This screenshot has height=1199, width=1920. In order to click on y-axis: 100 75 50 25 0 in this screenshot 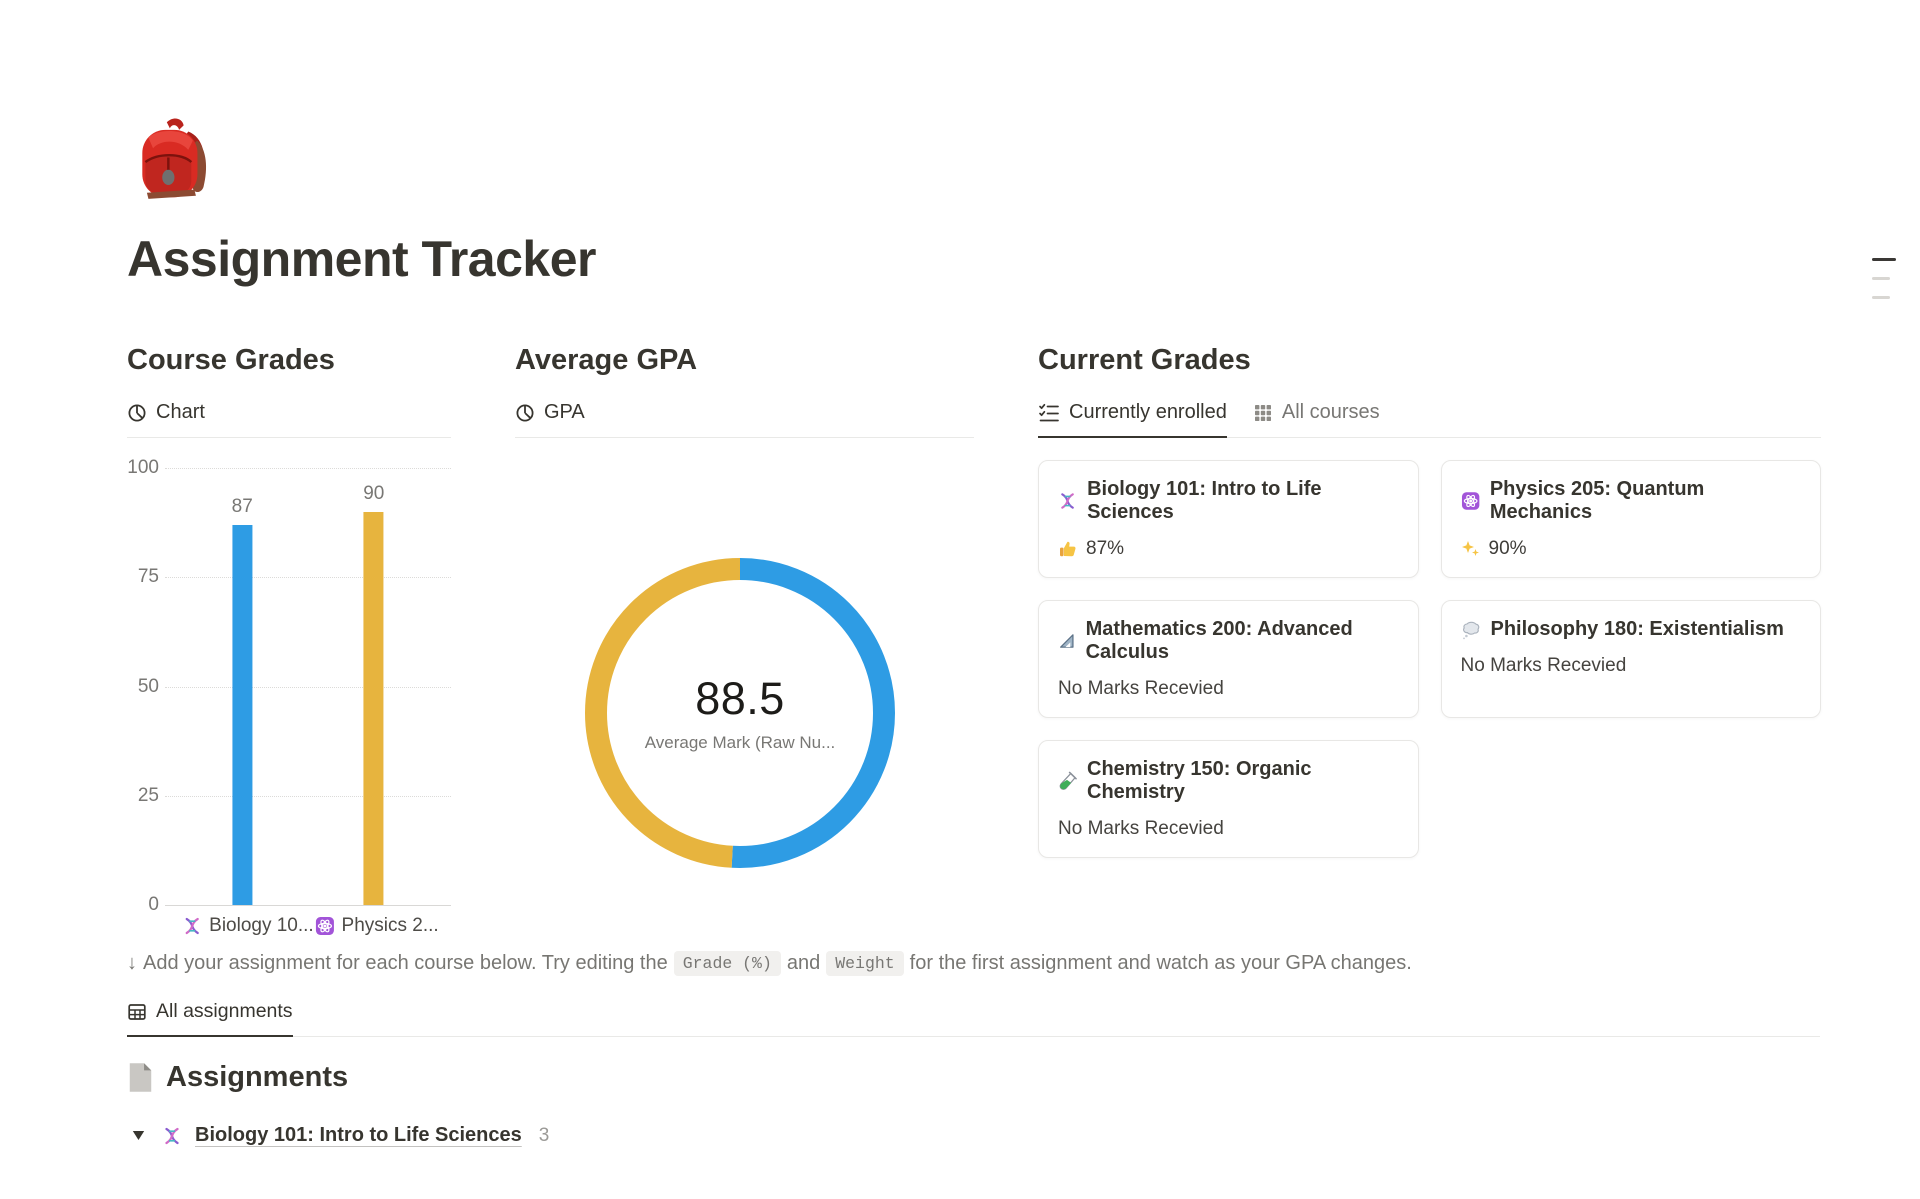, I will do `click(146, 686)`.